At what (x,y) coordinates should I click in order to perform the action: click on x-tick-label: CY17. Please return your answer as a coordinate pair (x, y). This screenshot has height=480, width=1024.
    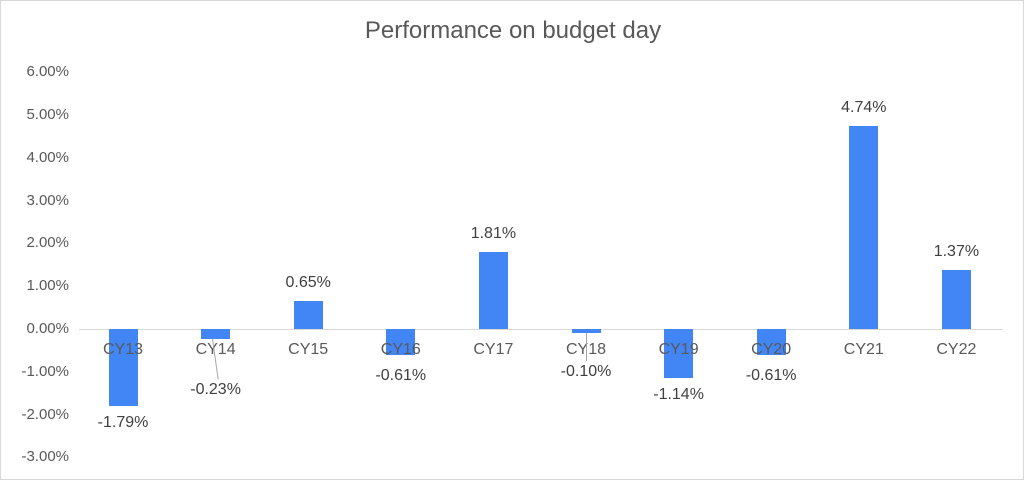
    Looking at the image, I should click on (493, 349).